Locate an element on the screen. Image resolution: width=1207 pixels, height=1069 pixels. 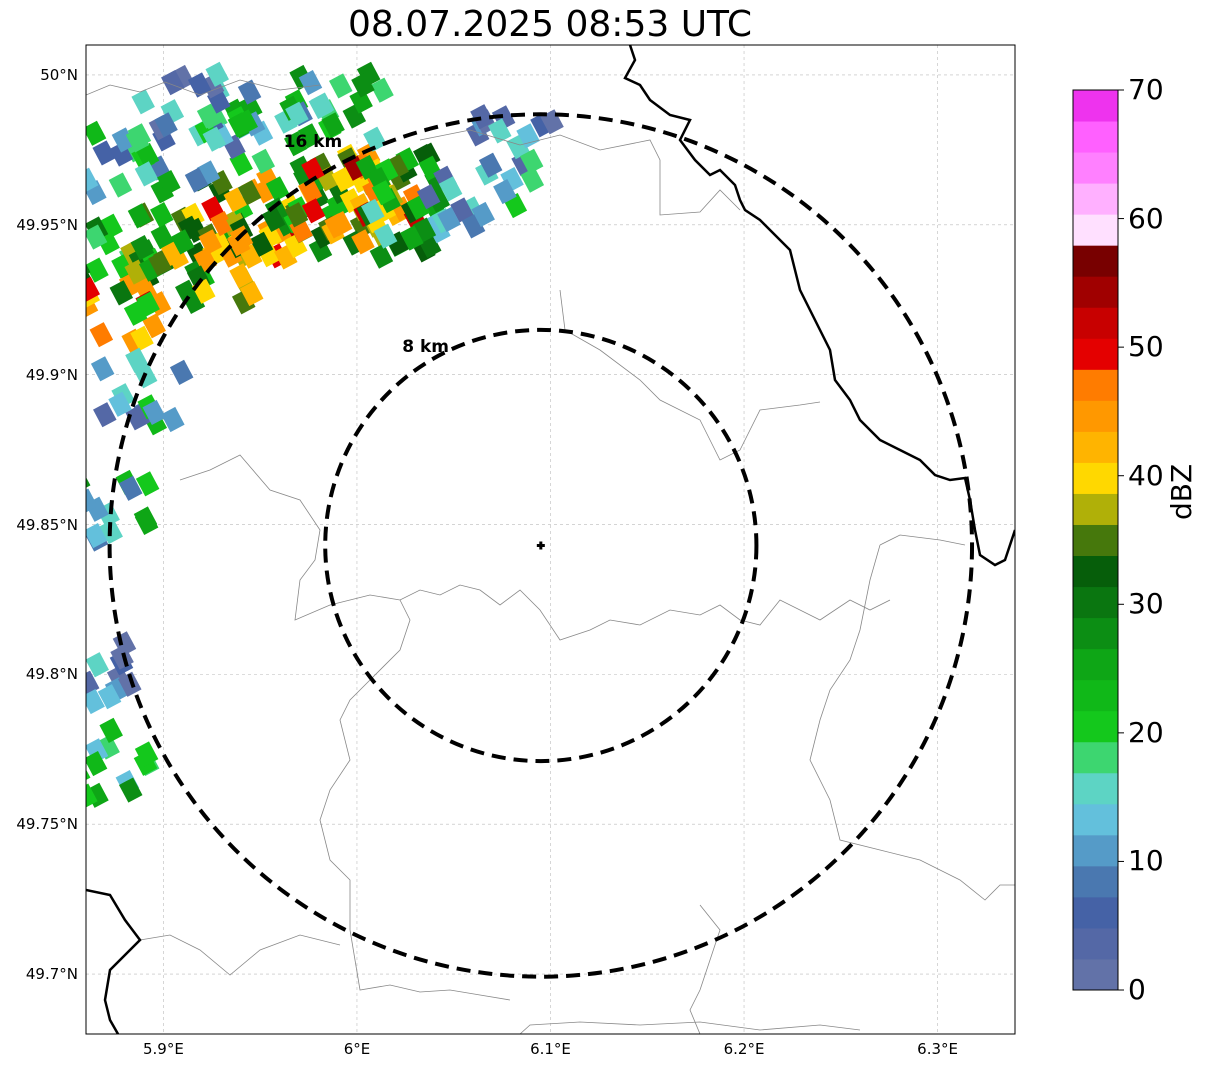
range-ring-label: 16 km is located at coordinates (313, 141).